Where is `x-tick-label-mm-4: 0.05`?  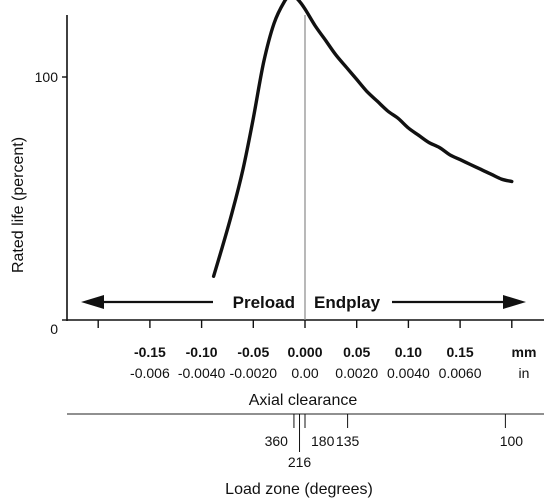
x-tick-label-mm-4: 0.05 is located at coordinates (356, 352).